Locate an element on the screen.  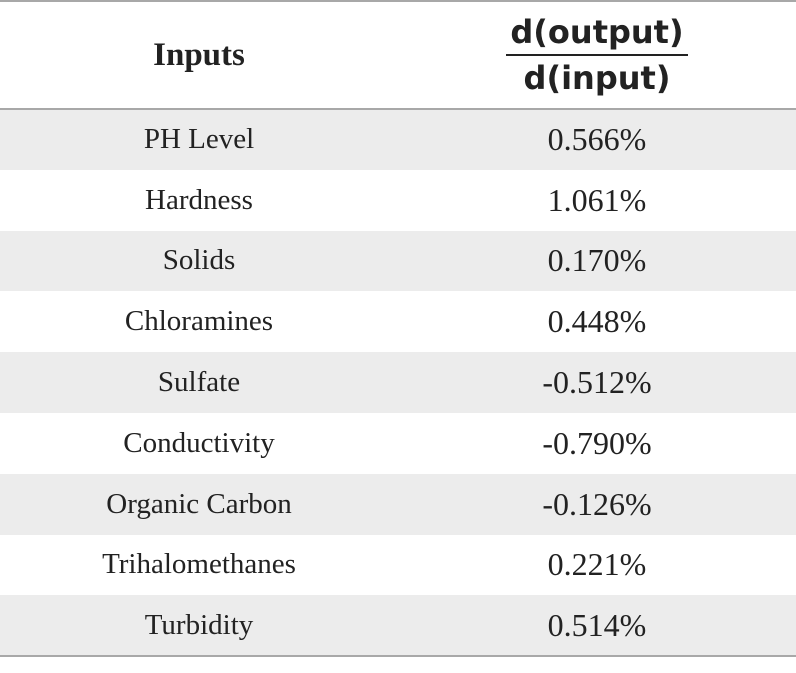
table-row: Sulfate -0.512% is located at coordinates (398, 382).